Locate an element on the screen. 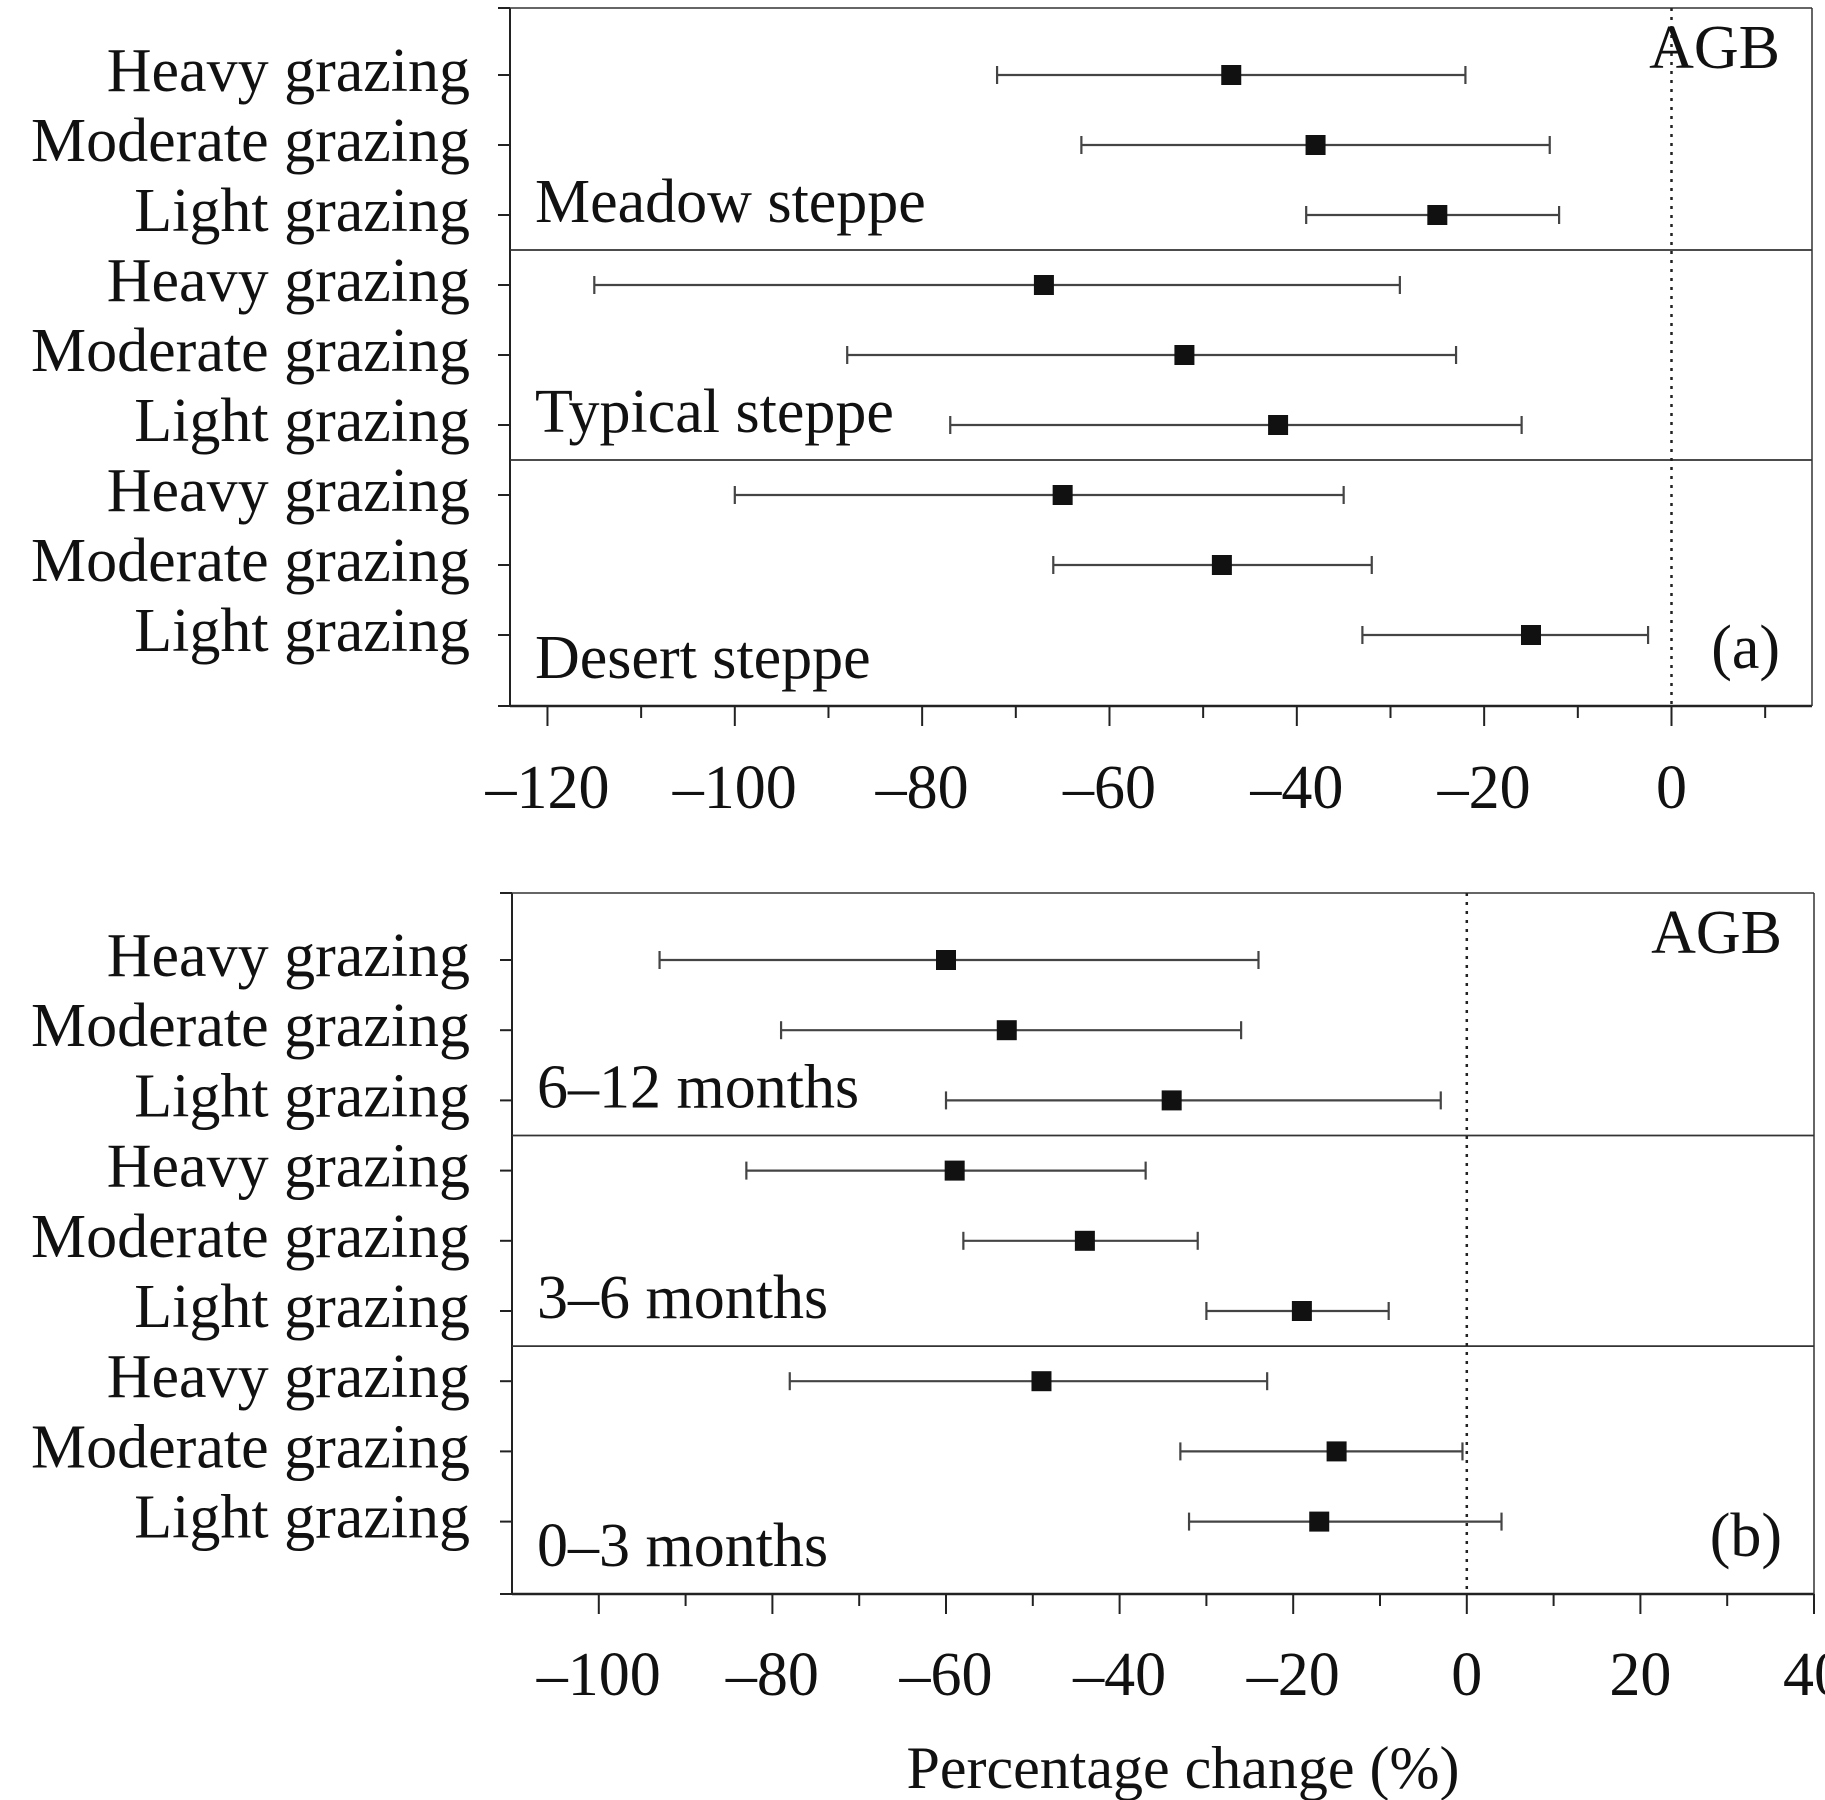 Image resolution: width=1825 pixels, height=1800 pixels. x-tick-label: –120 is located at coordinates (546, 788).